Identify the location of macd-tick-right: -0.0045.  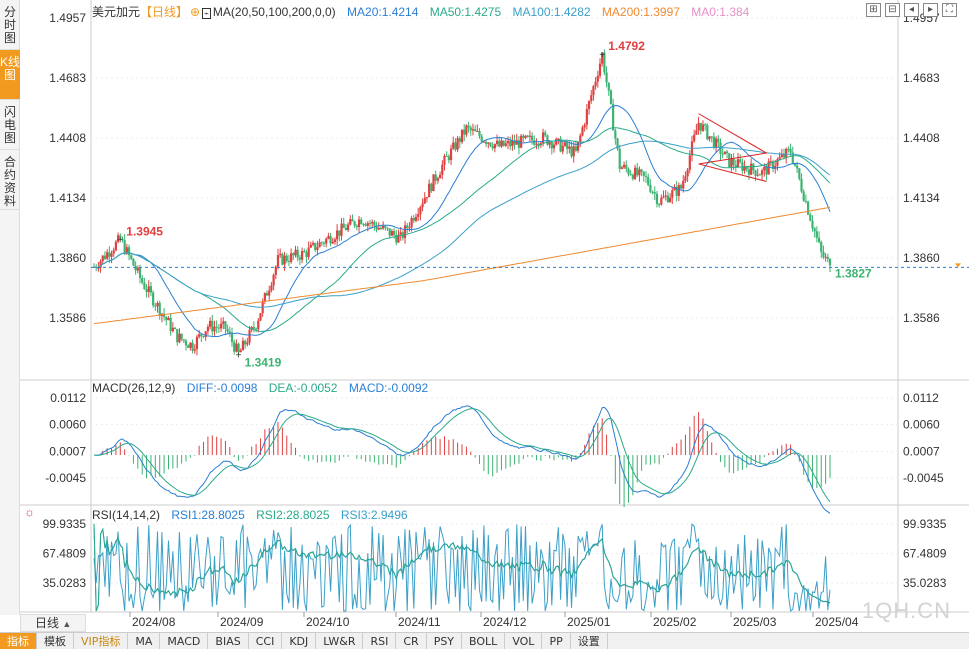
(923, 478).